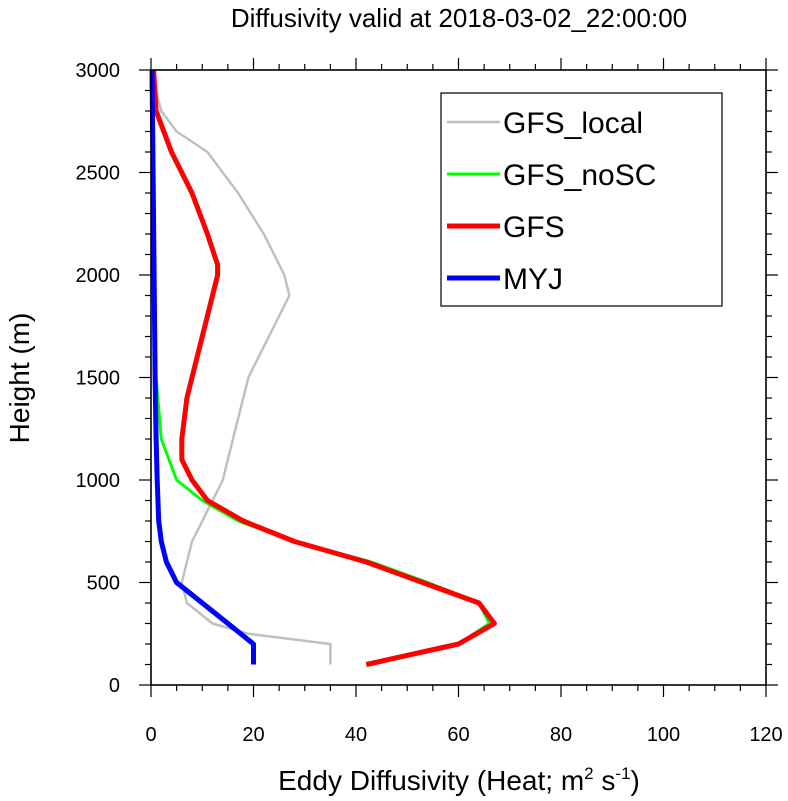 The width and height of the screenshot is (788, 801). I want to click on y-tick-label-3000: 3000, so click(98, 71).